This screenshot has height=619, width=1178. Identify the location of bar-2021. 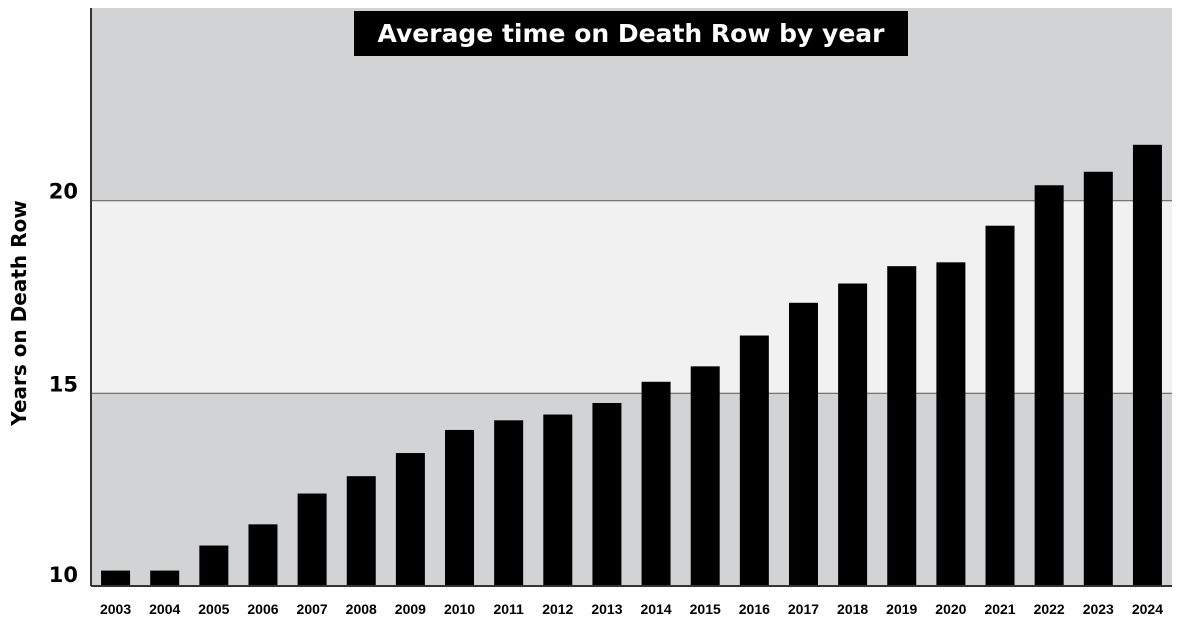
(1000, 406).